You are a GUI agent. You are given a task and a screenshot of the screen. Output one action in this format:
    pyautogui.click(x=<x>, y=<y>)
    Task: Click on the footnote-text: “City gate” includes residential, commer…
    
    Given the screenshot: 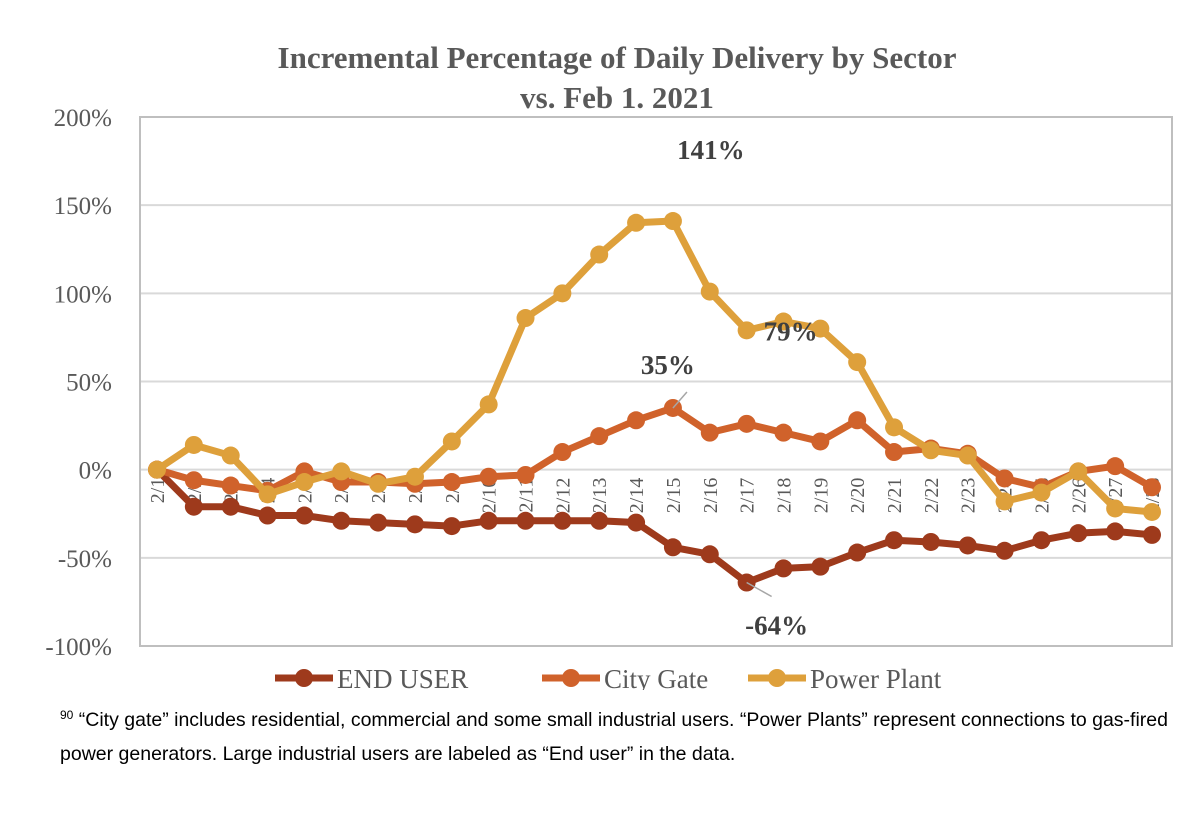 What is the action you would take?
    pyautogui.click(x=614, y=737)
    